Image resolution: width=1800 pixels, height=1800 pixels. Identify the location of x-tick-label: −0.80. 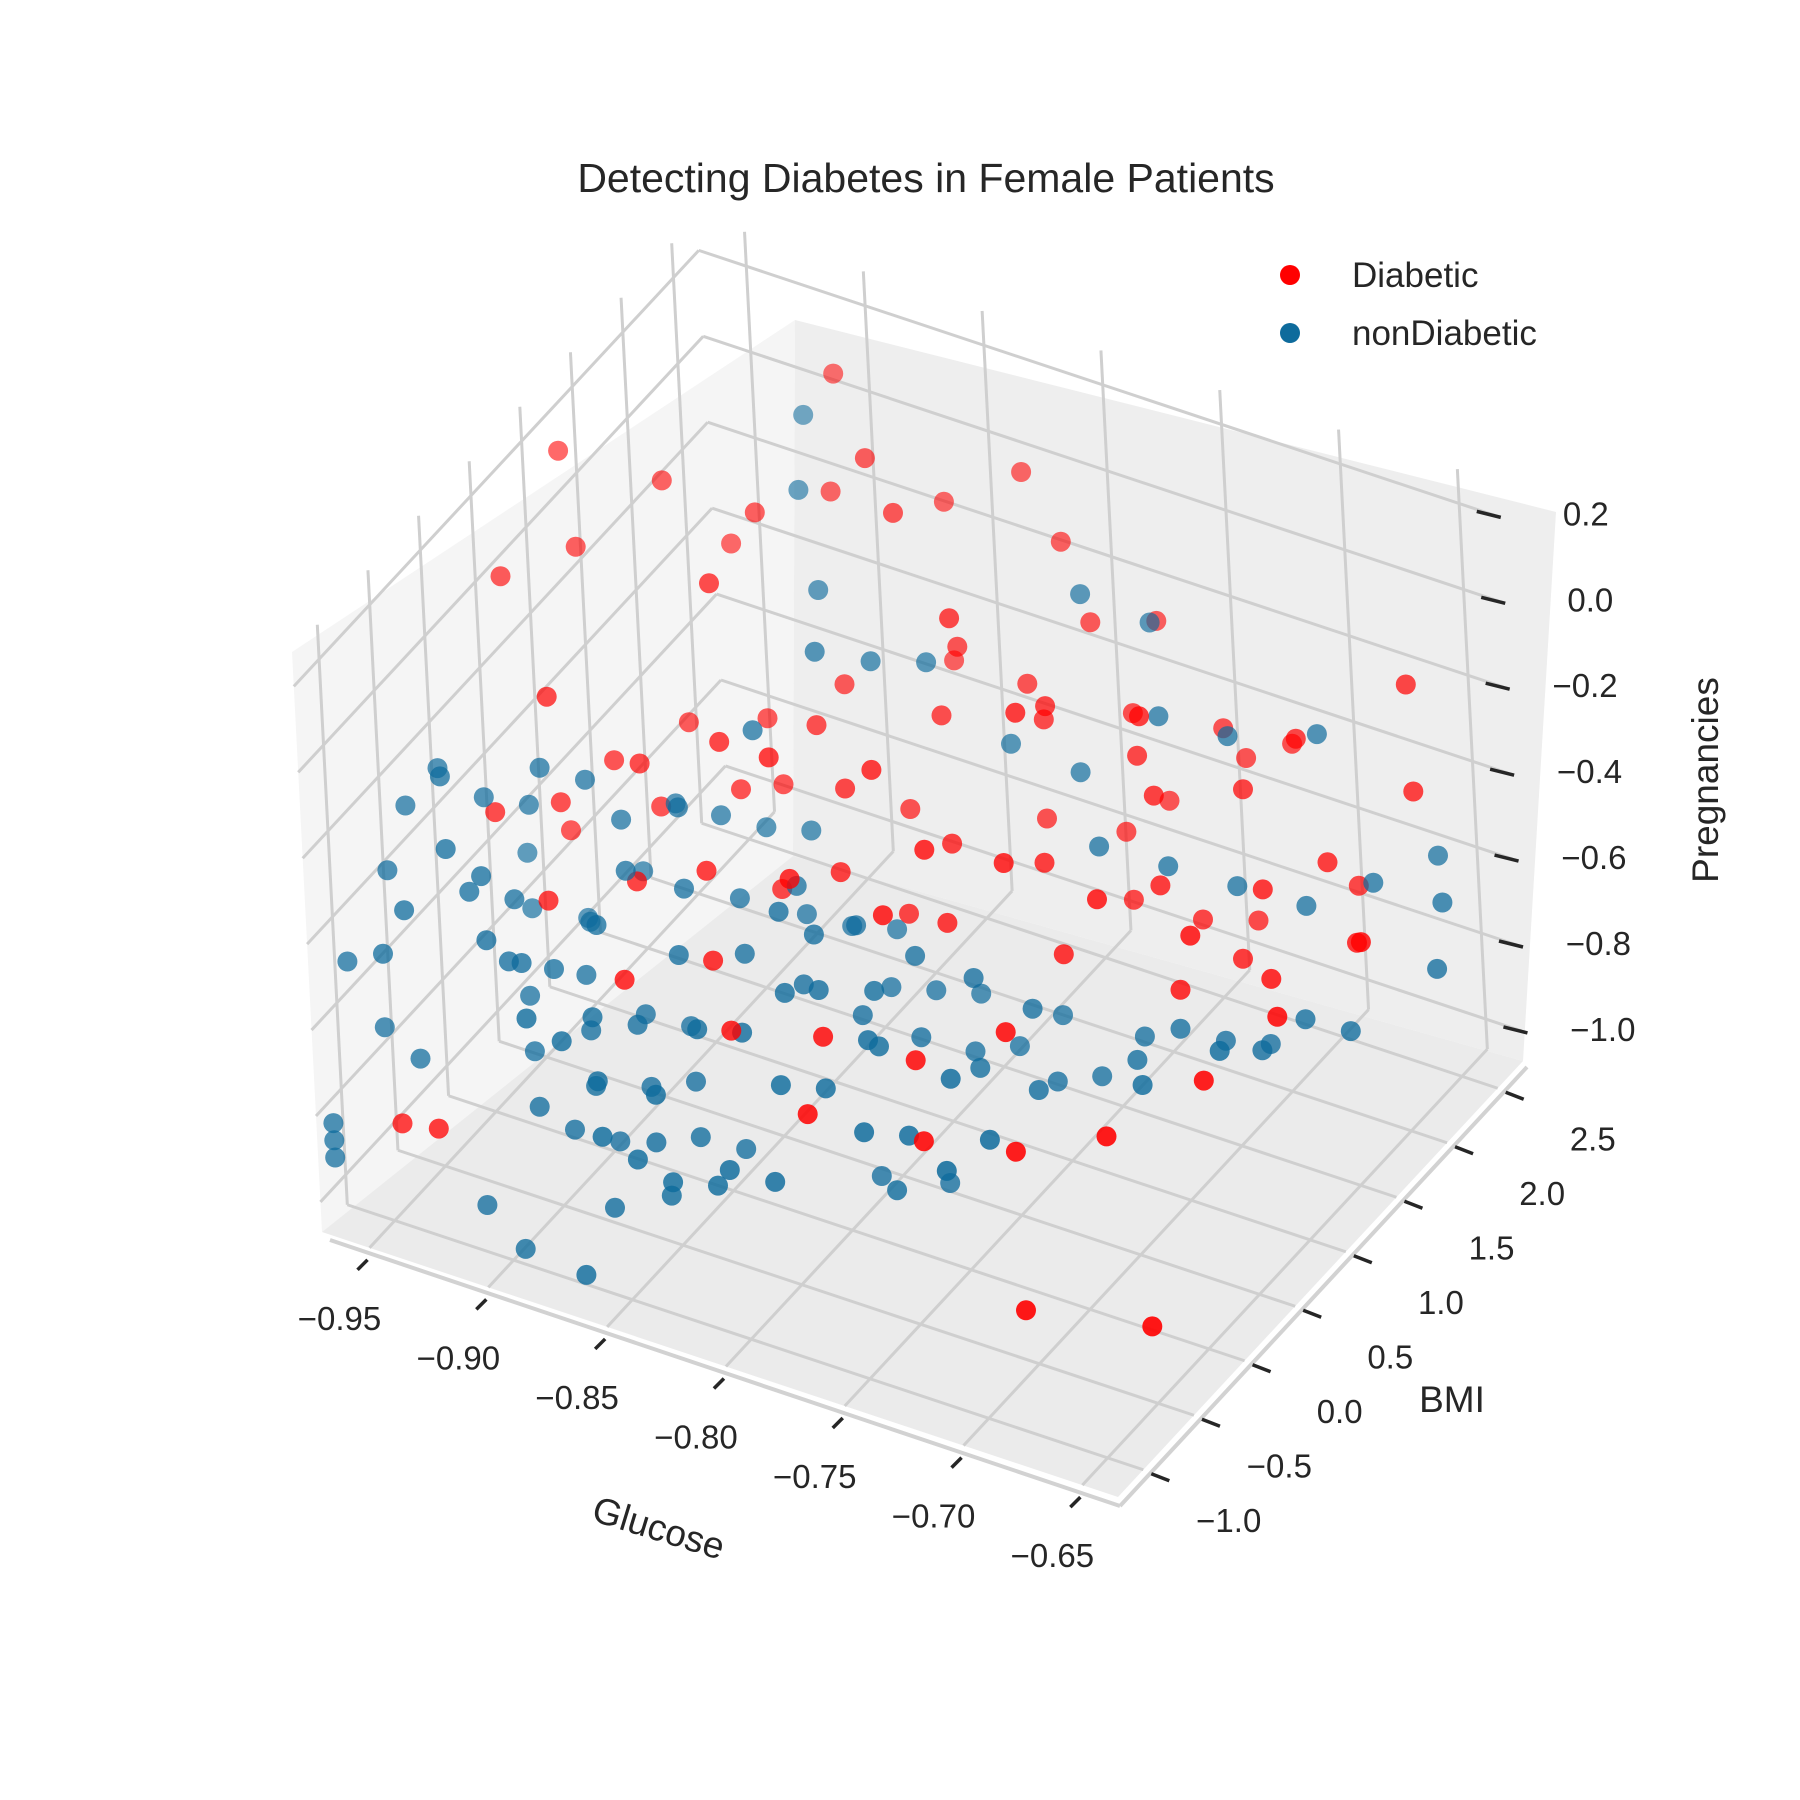
(696, 1436).